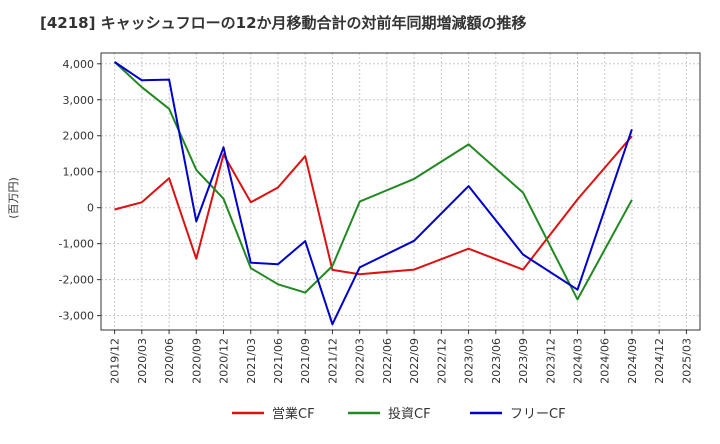  Describe the element at coordinates (577, 361) in the screenshot. I see `x-tick-label: 2024/03` at that location.